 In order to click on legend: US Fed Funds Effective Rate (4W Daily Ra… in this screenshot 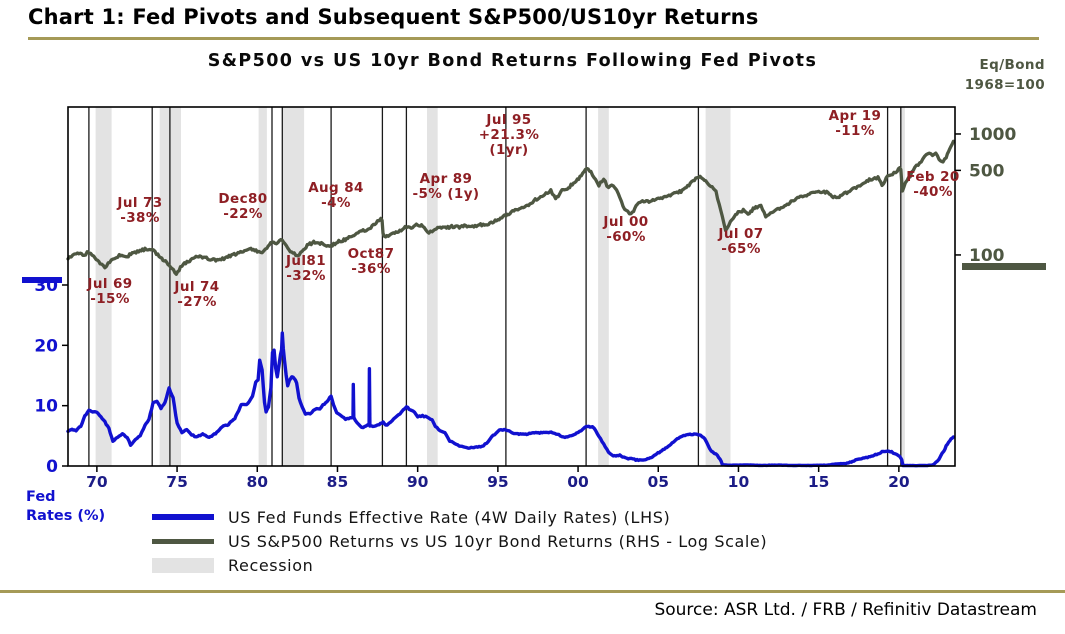, I will do `click(459, 541)`.